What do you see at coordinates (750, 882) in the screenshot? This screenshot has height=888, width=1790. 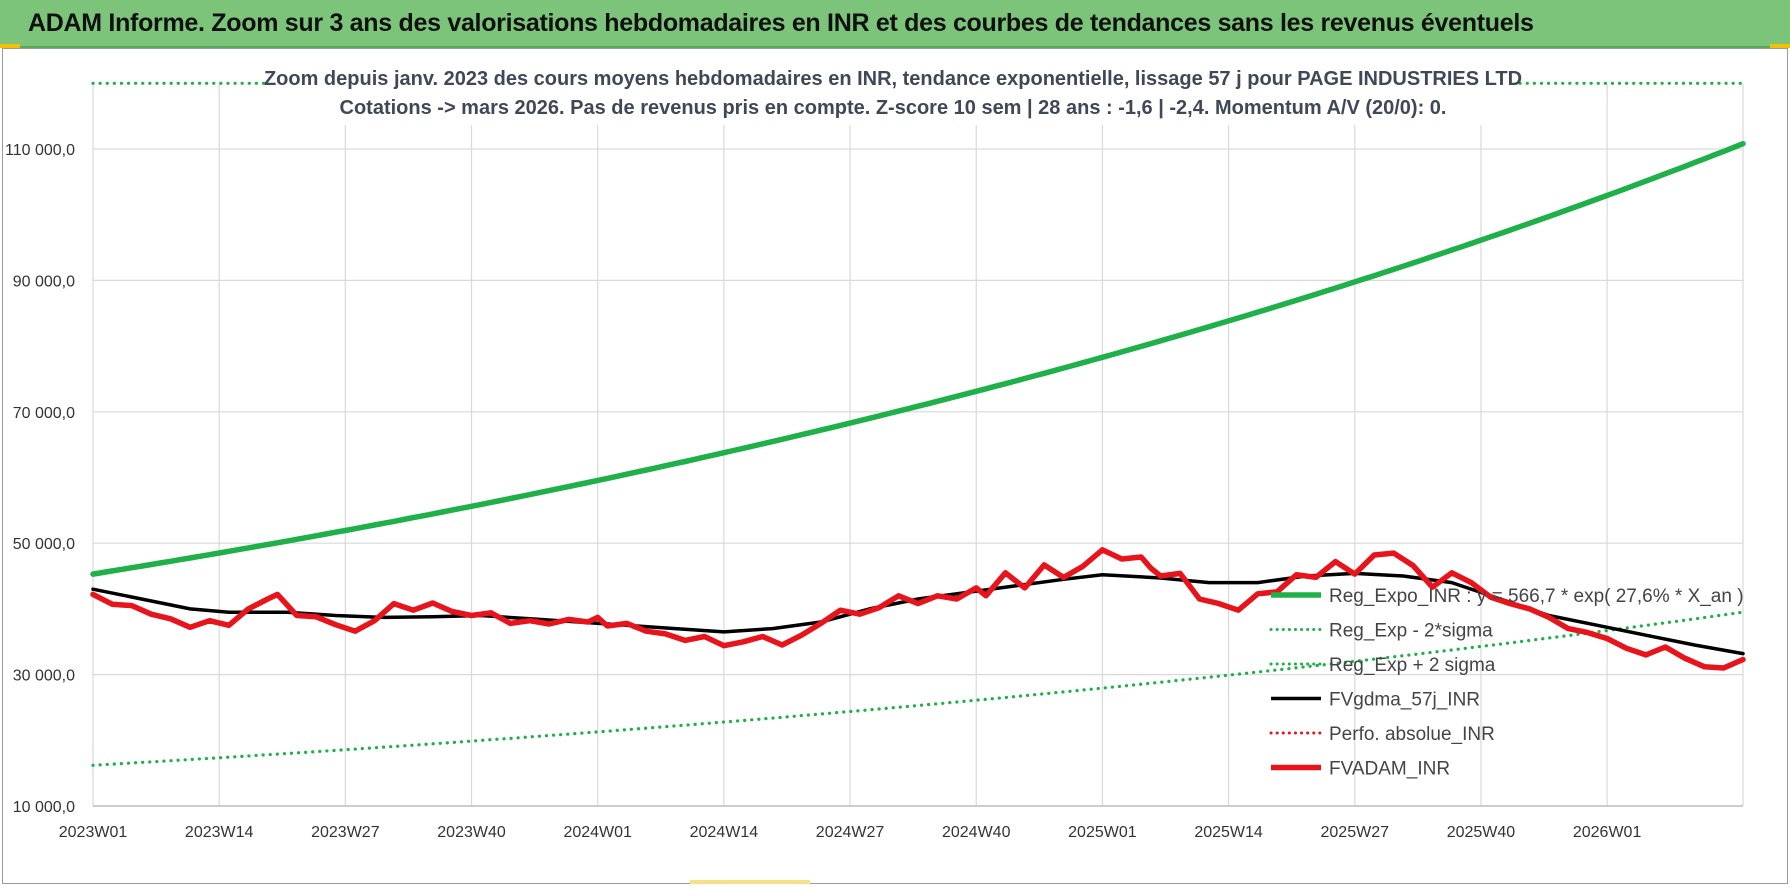 I see `bottom-accent` at bounding box center [750, 882].